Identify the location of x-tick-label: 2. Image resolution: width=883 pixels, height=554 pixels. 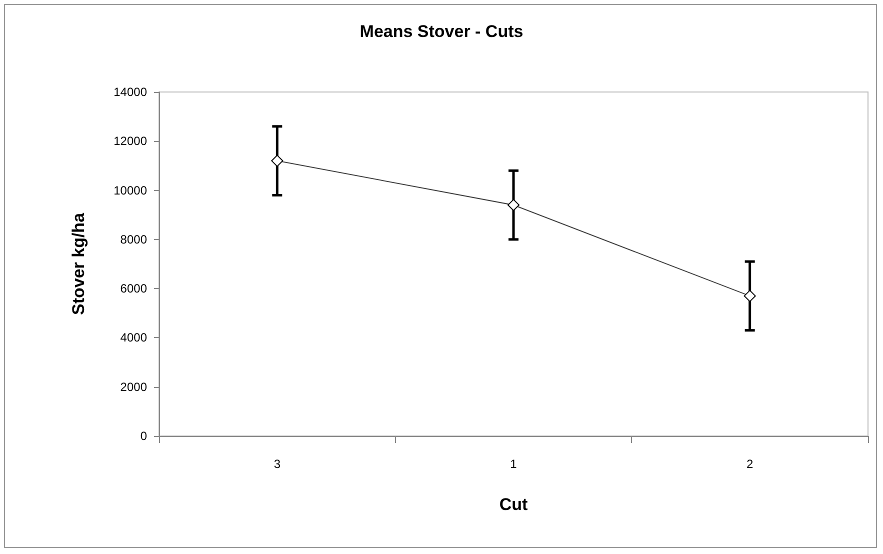
(750, 464).